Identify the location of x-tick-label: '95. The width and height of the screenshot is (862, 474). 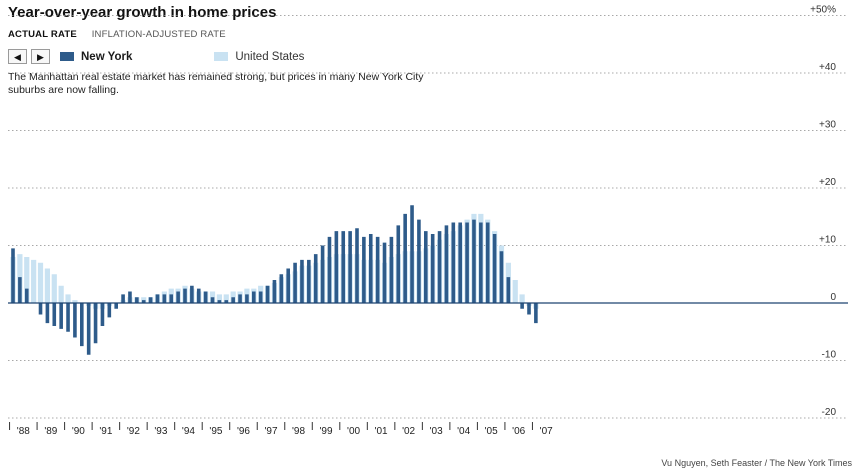
(215, 431).